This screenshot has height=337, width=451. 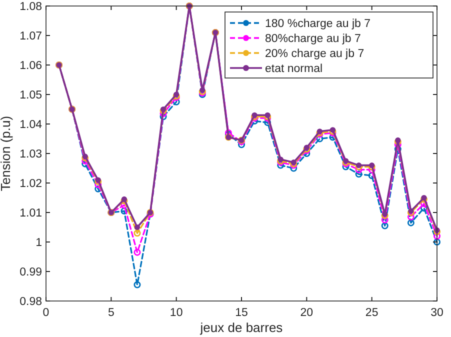 I want to click on x-tick-label: 0, so click(x=46, y=313).